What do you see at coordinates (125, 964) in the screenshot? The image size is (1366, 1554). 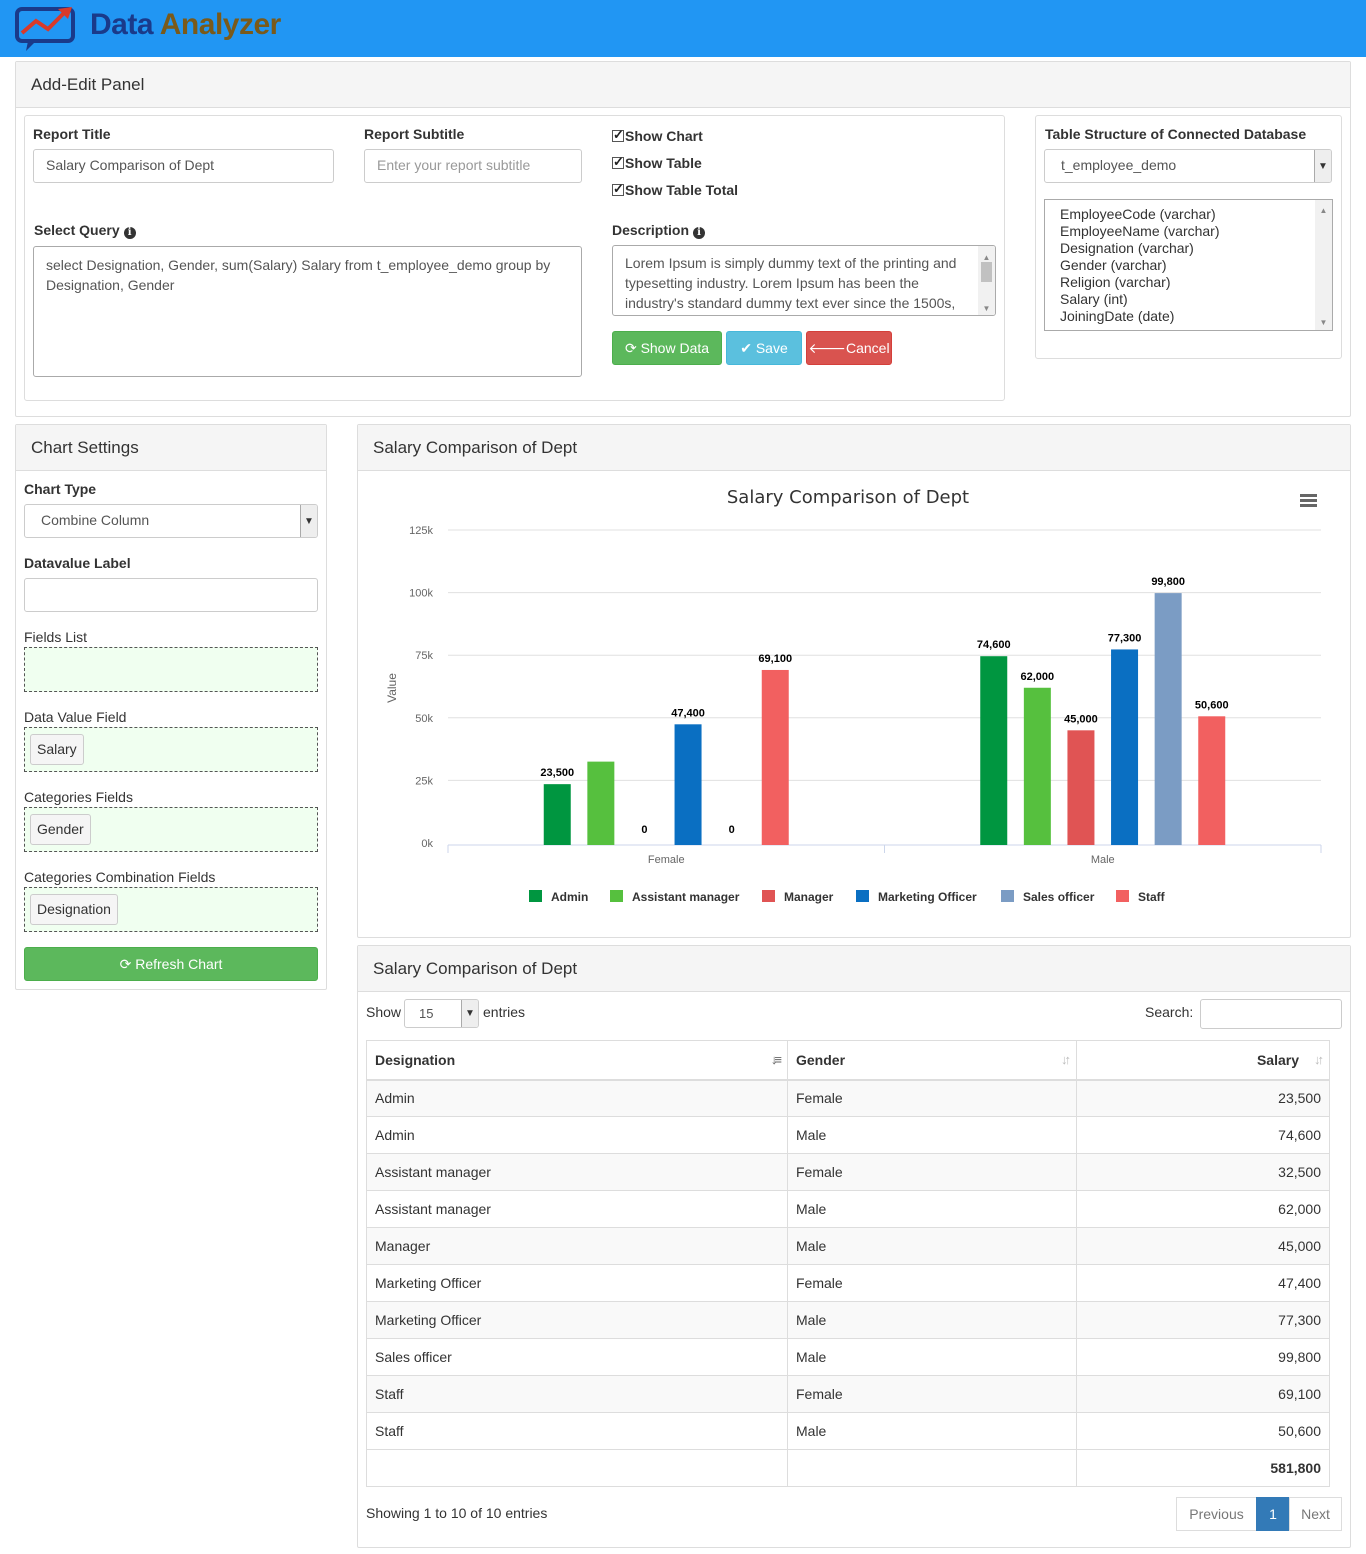 I see `refresh-icon: ⟳` at bounding box center [125, 964].